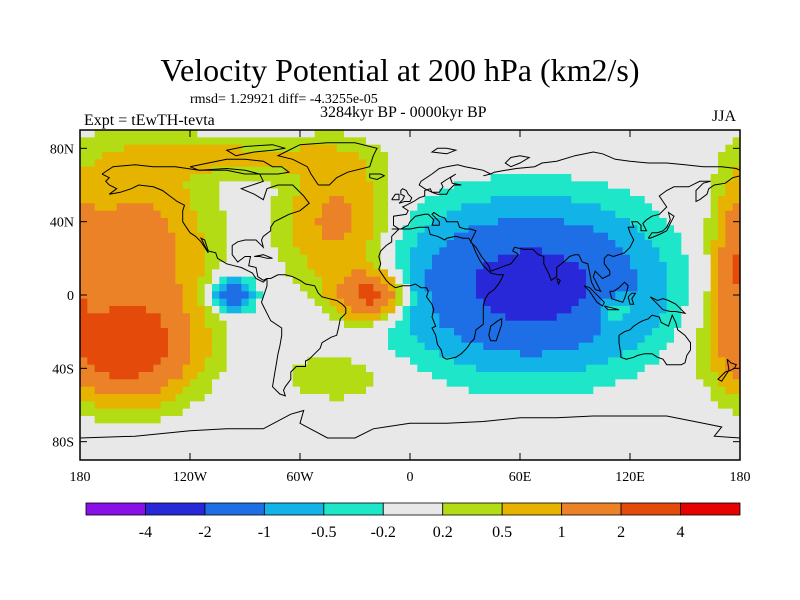 The height and width of the screenshot is (600, 800). What do you see at coordinates (443, 532) in the screenshot?
I see `colorbar-label: 0.2` at bounding box center [443, 532].